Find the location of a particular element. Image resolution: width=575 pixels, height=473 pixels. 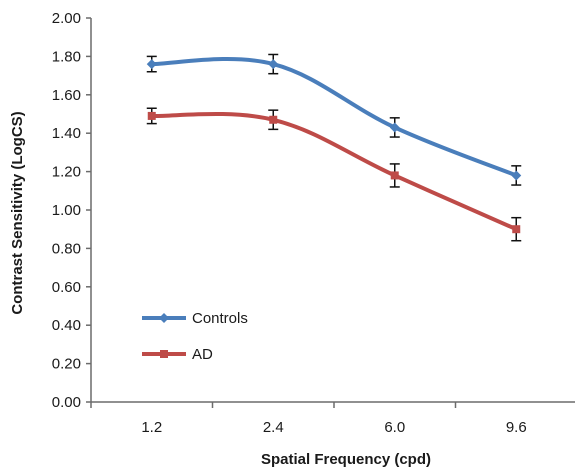

y-tick-label: 0.00 is located at coordinates (66, 402).